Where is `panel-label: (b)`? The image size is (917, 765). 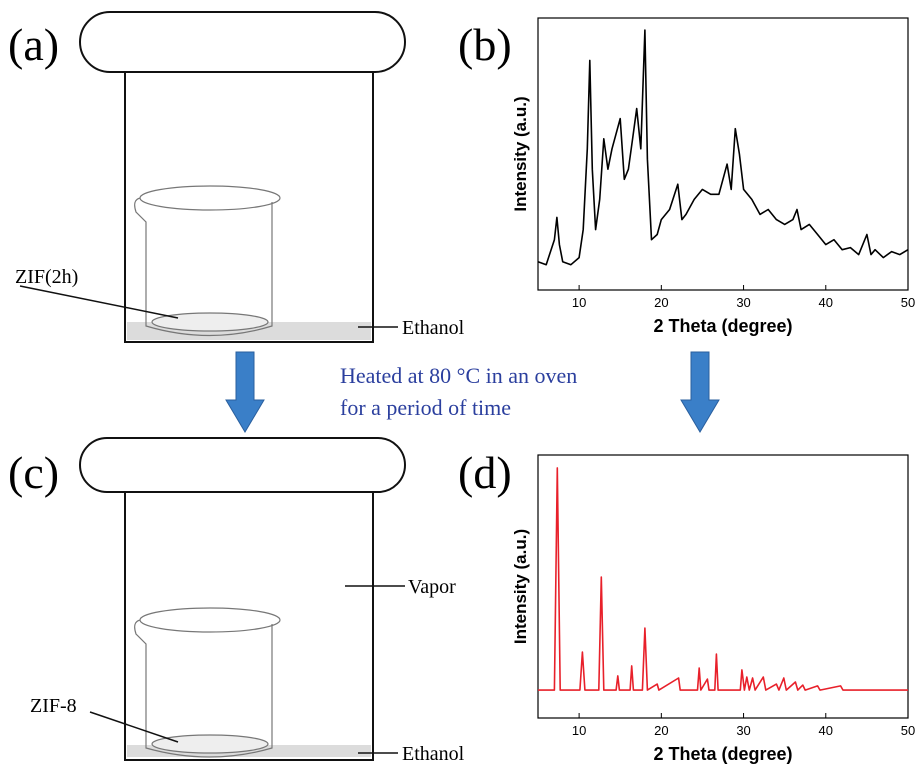
panel-label: (b) is located at coordinates (485, 44).